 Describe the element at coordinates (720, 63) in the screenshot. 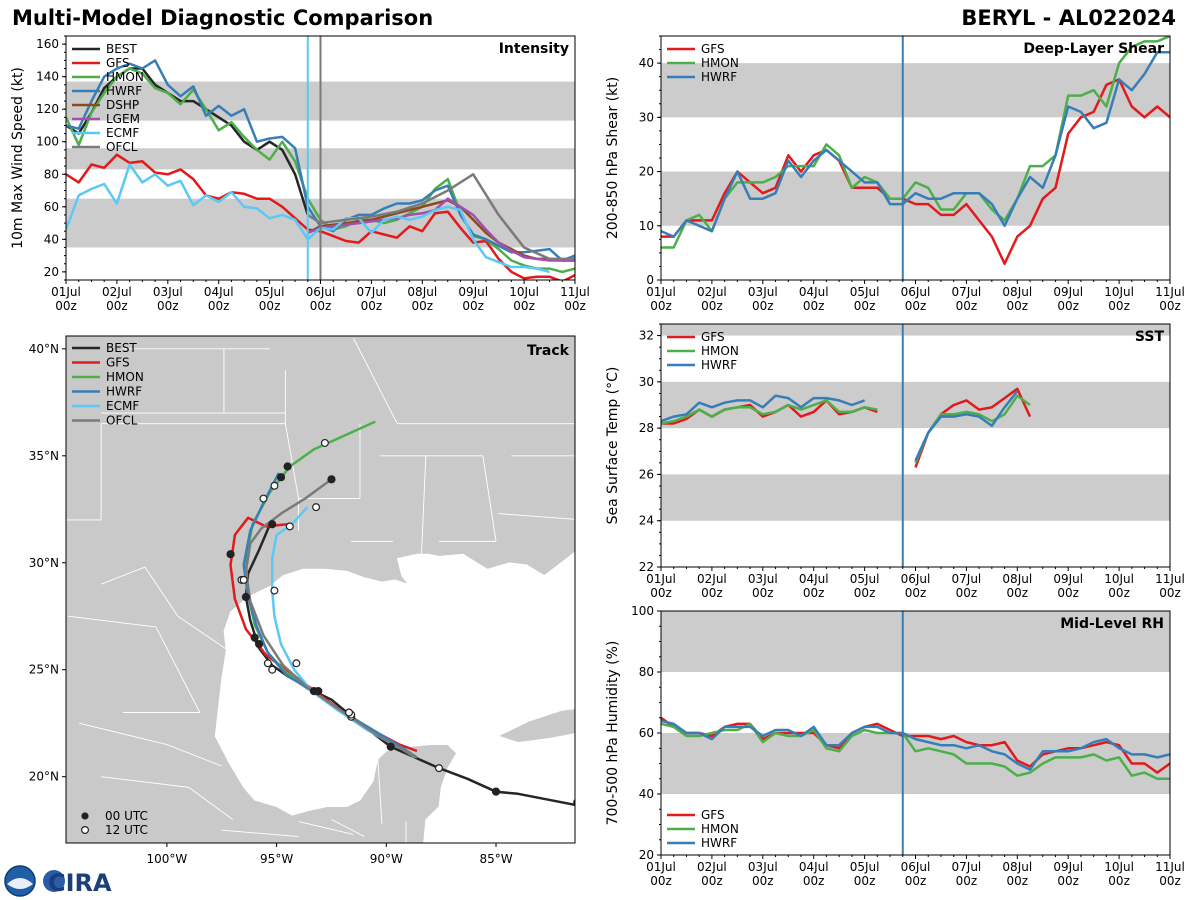

I see `legend-label-hmon: HMON` at that location.